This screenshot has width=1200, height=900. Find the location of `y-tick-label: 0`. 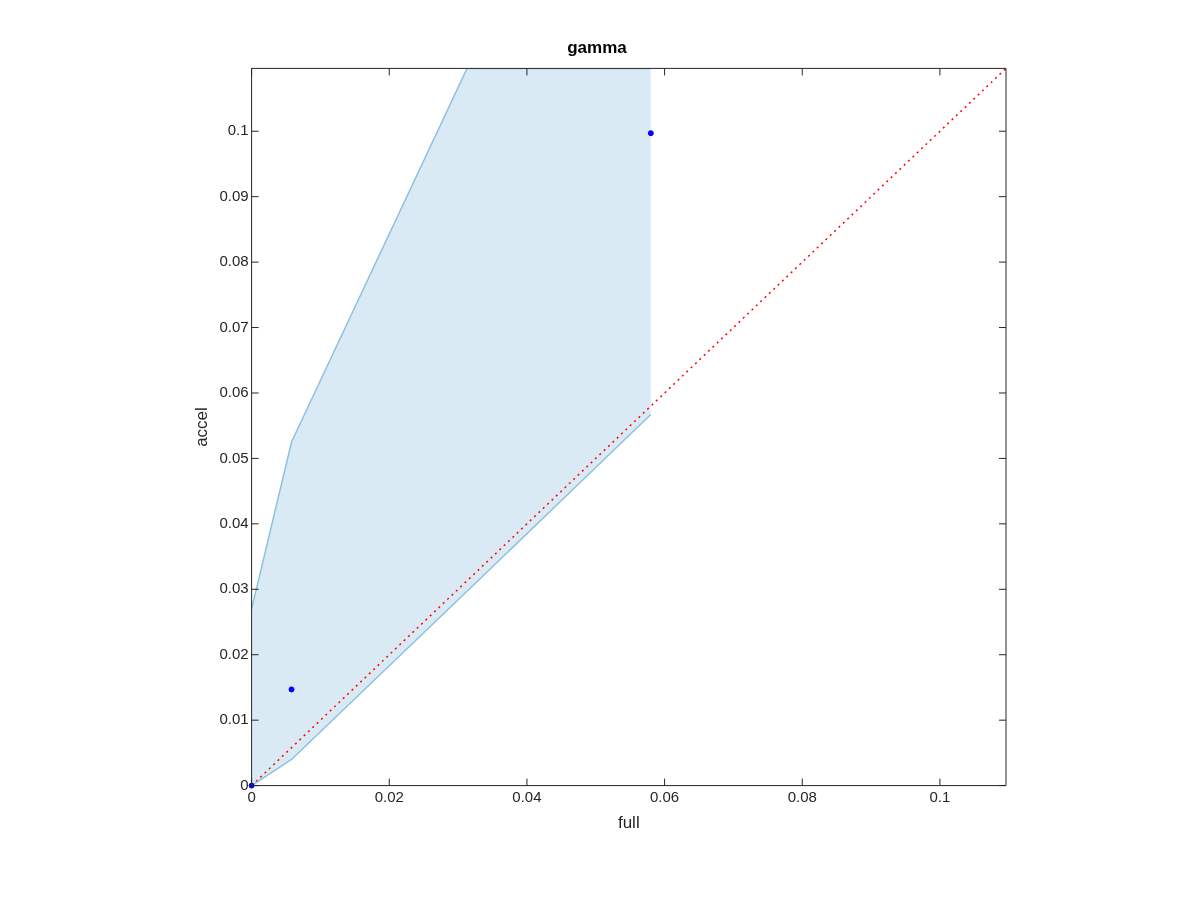

y-tick-label: 0 is located at coordinates (244, 784).